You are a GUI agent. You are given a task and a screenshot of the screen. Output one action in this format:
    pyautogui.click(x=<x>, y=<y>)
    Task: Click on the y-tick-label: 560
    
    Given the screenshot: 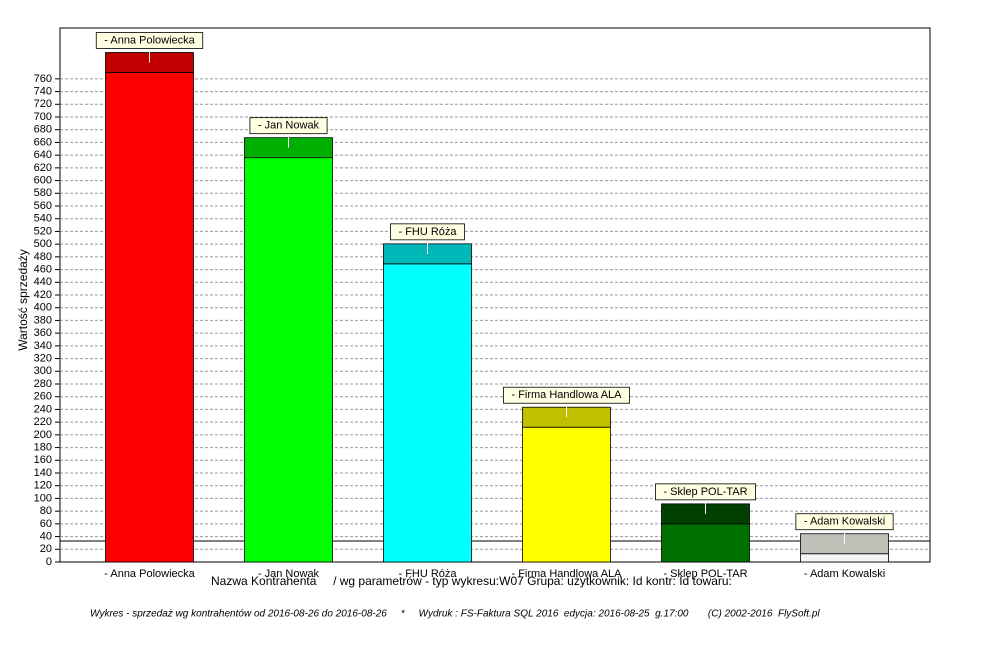 What is the action you would take?
    pyautogui.click(x=43, y=206)
    